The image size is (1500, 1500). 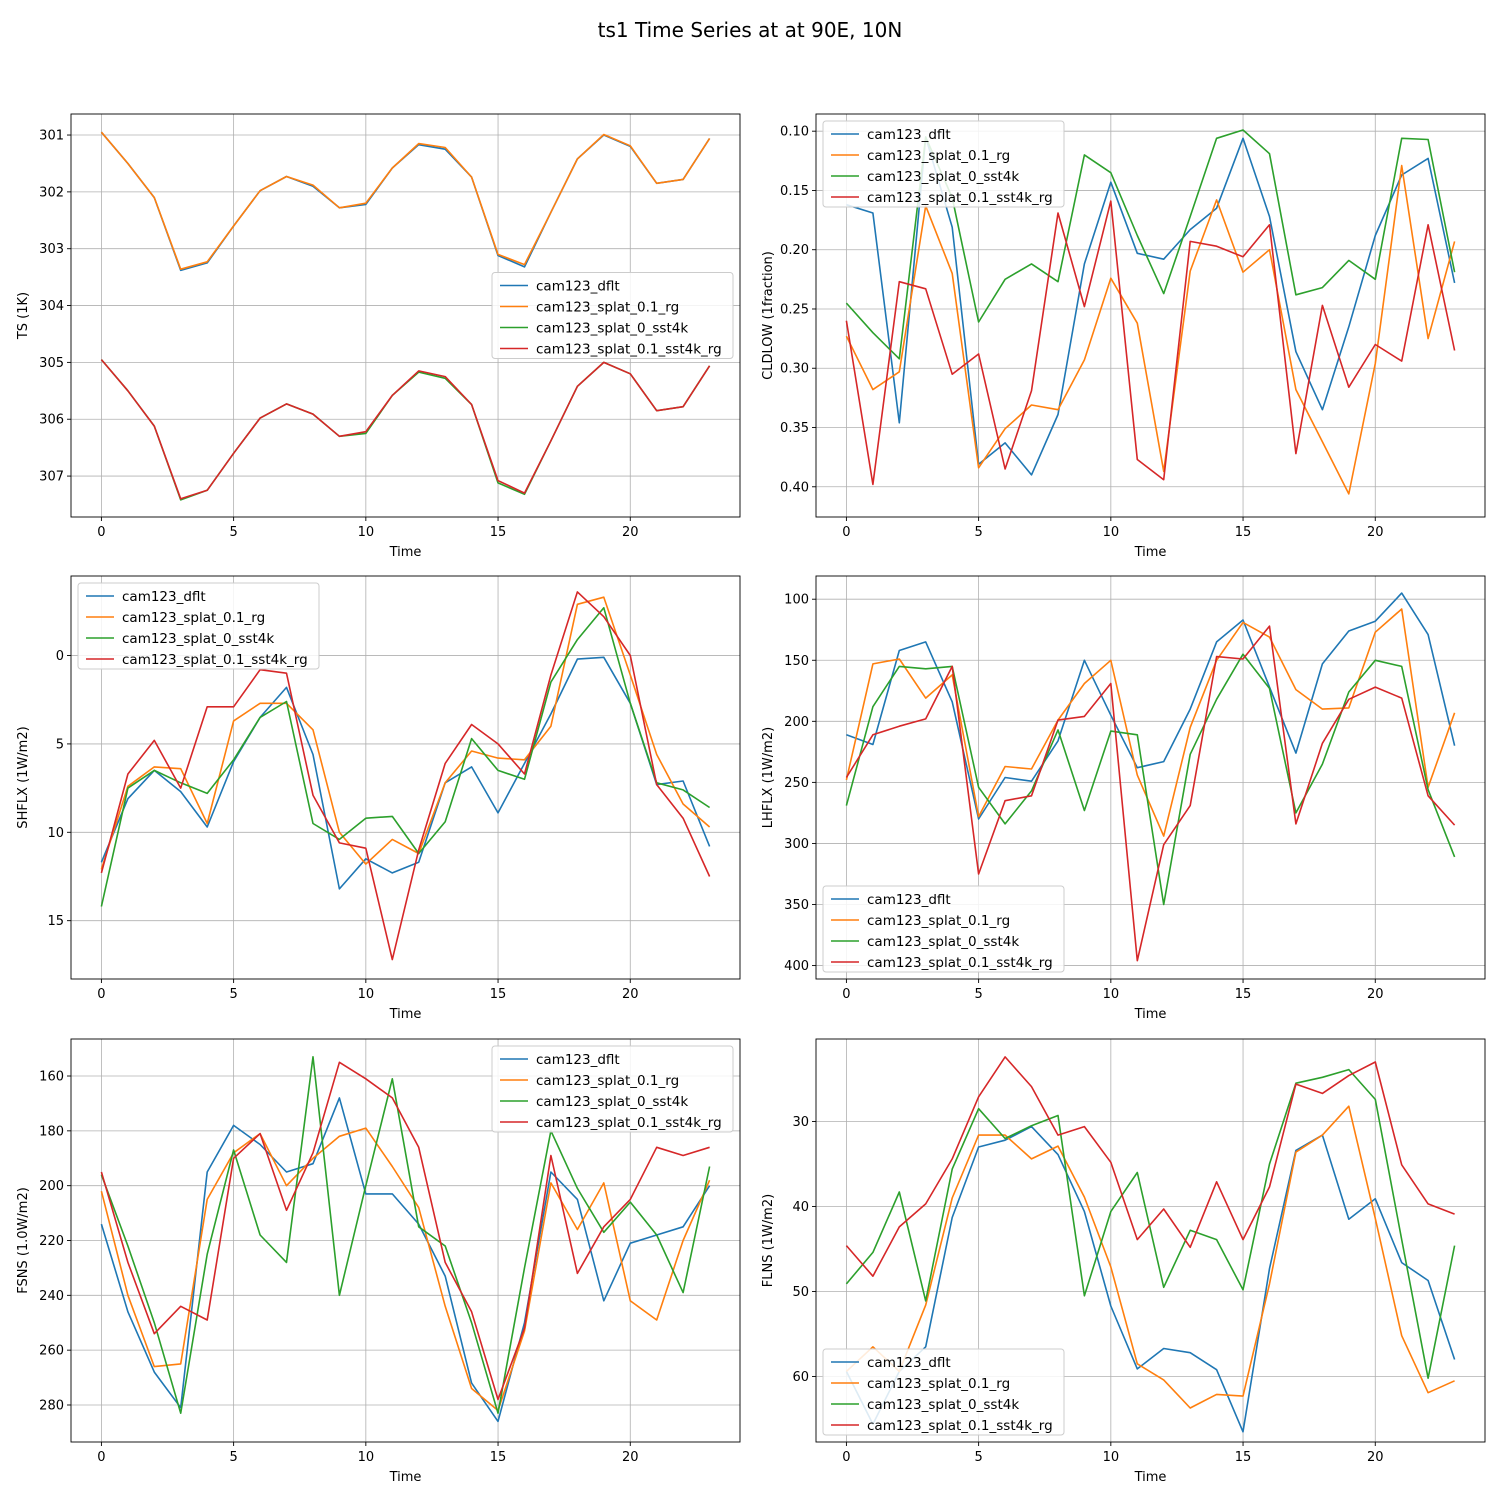 What do you see at coordinates (794, 132) in the screenshot?
I see `y-tick-label: 0.10` at bounding box center [794, 132].